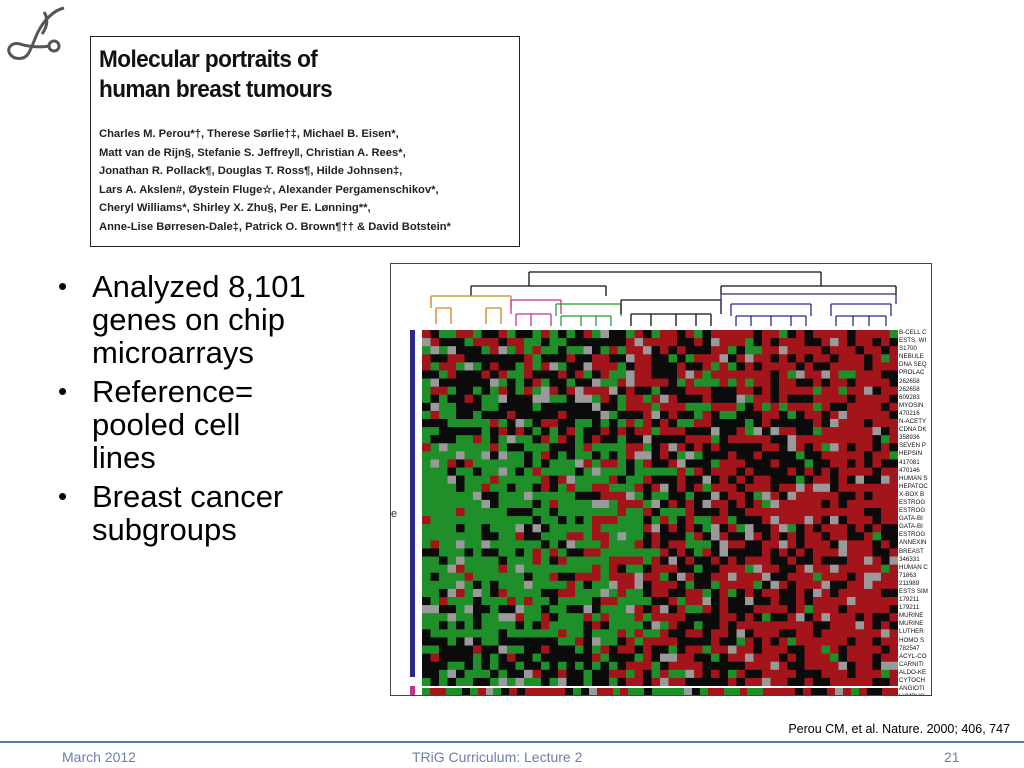 This screenshot has width=1024, height=768. Describe the element at coordinates (212, 513) in the screenshot. I see `bullet-item: • Breast cancer subgroups` at that location.